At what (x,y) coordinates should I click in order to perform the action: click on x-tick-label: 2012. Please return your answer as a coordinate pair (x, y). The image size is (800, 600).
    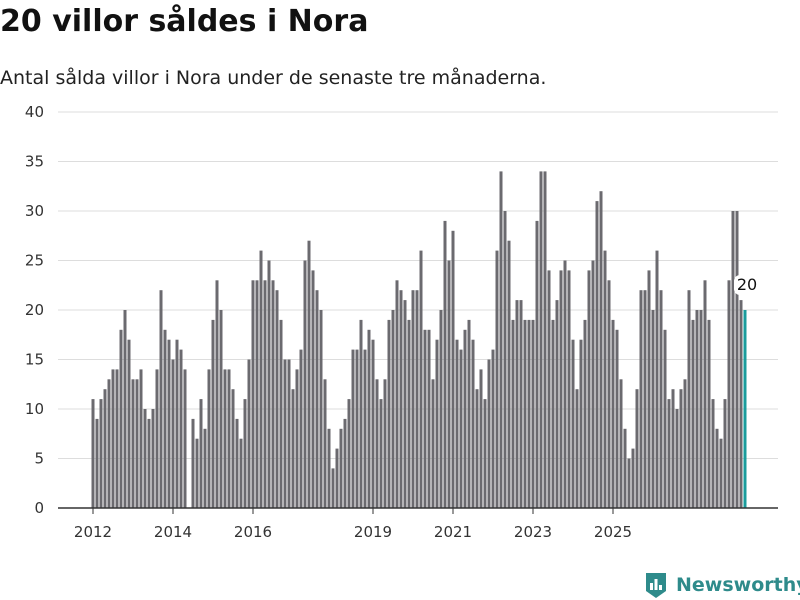
    Looking at the image, I should click on (93, 532).